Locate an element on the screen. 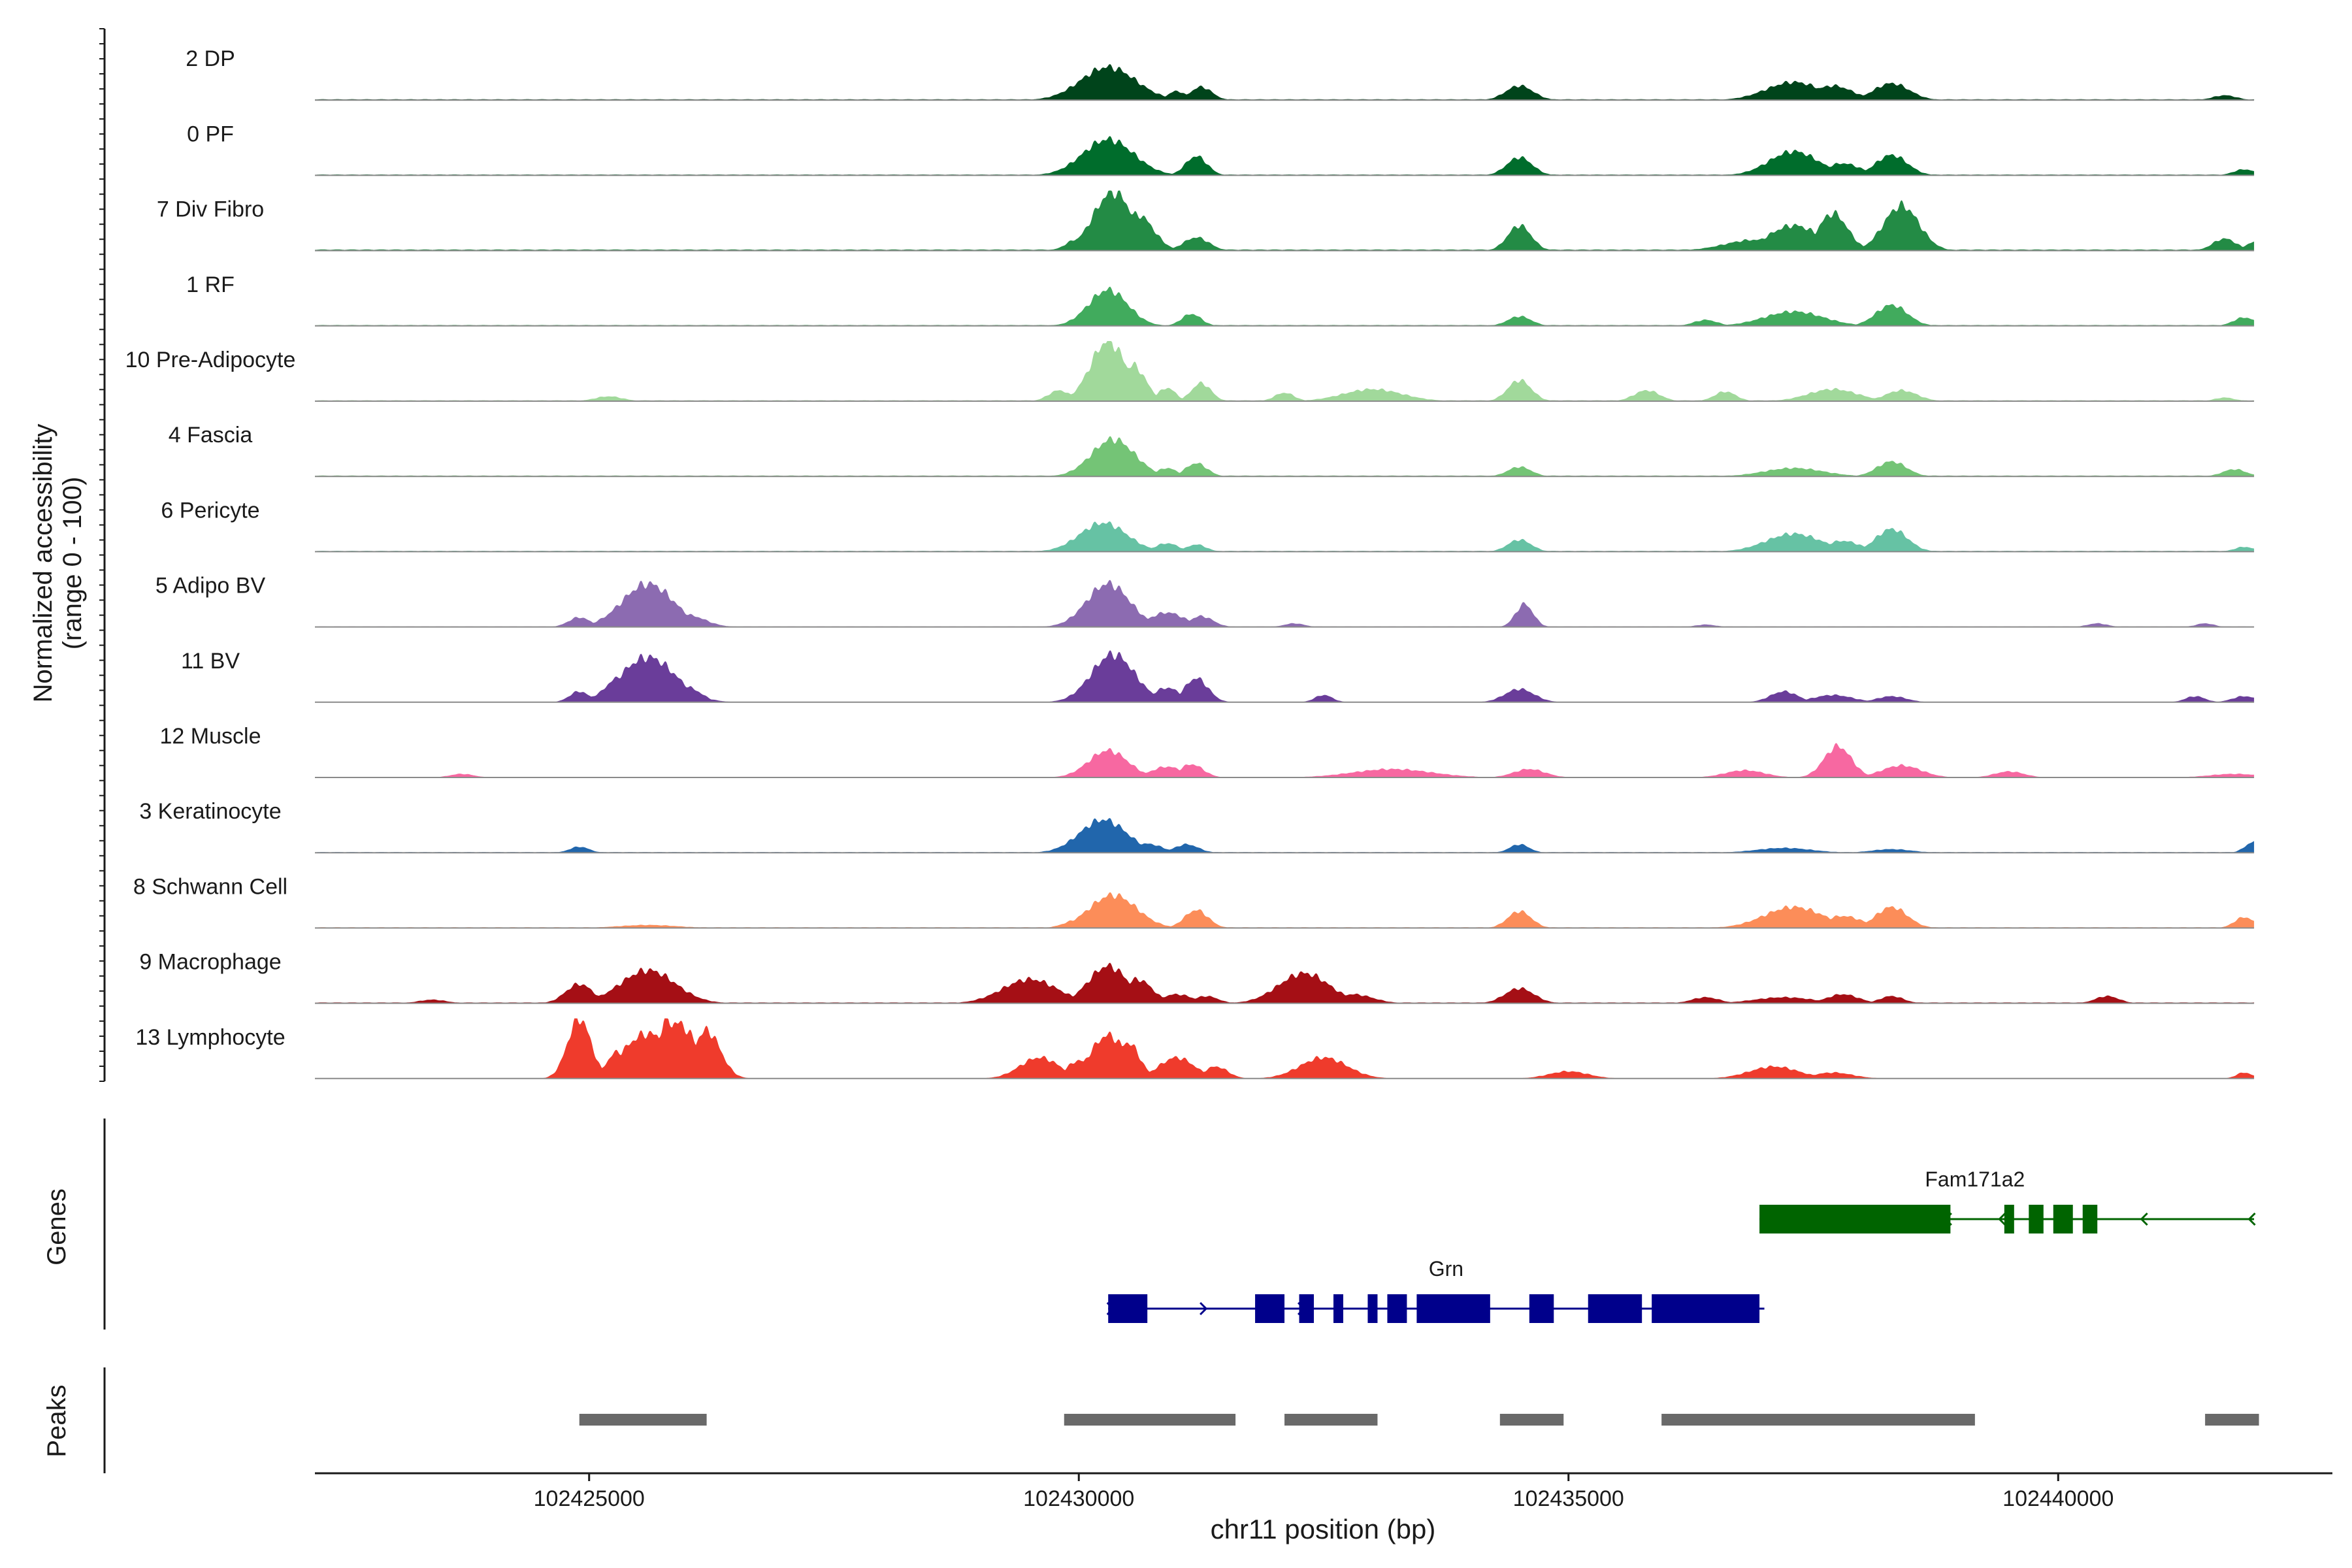  track-label: 6 Pericyte is located at coordinates (210, 510).